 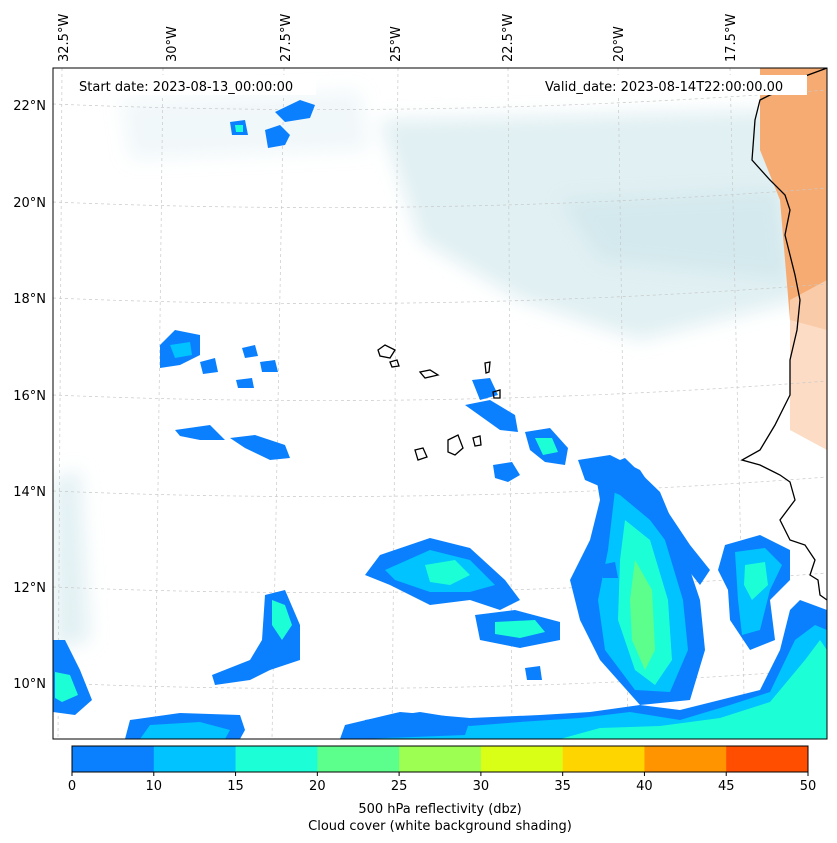 What do you see at coordinates (793, 259) in the screenshot?
I see `land-heat-shading` at bounding box center [793, 259].